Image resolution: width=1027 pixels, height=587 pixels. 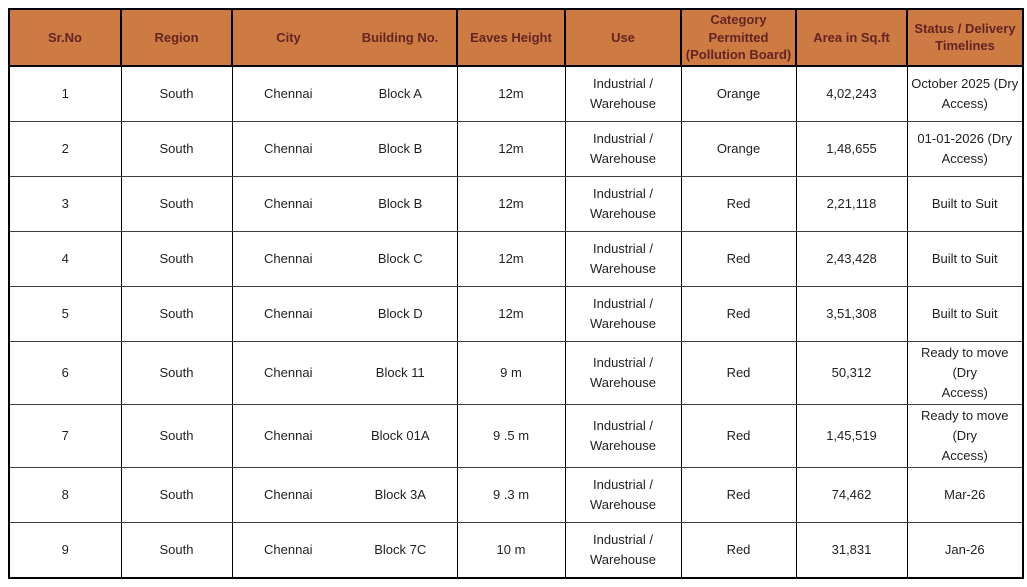 I want to click on col-header-sr-no: Sr.No, so click(x=65, y=37).